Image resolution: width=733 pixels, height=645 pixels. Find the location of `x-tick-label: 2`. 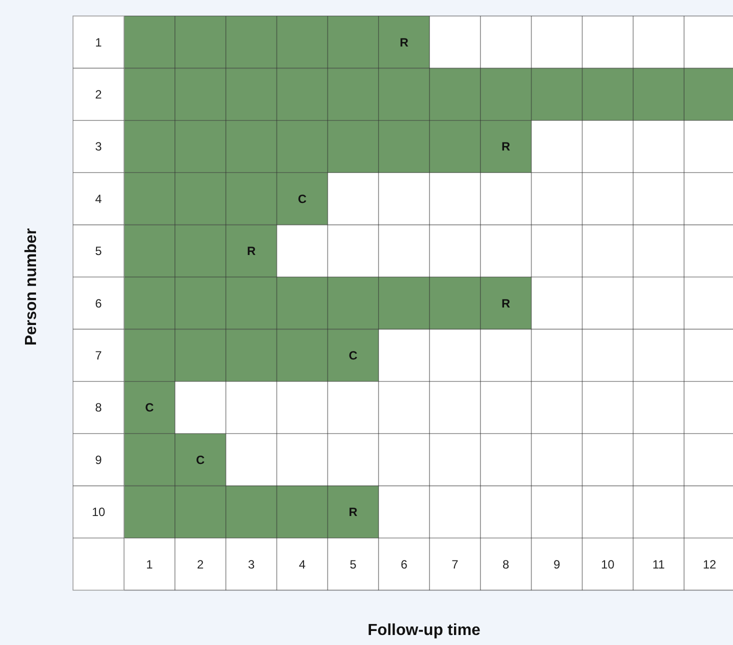

x-tick-label: 2 is located at coordinates (200, 564).